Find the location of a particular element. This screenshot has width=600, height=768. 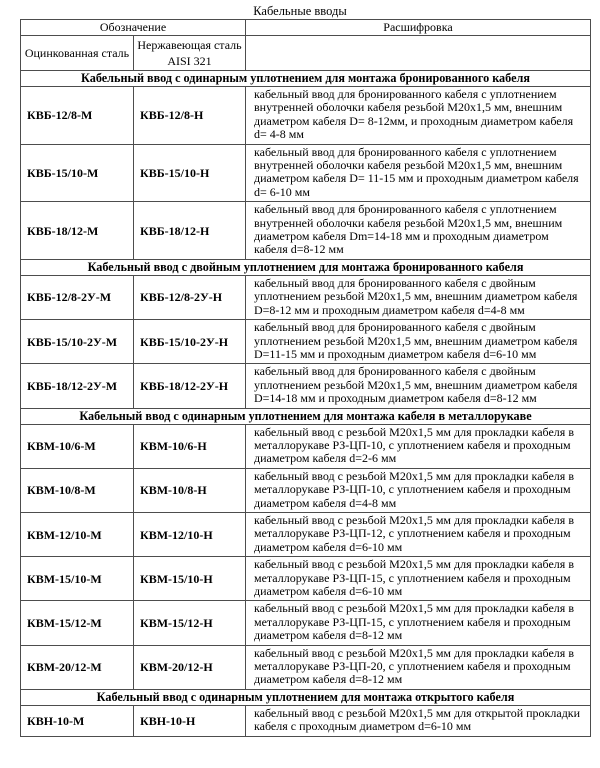

galvanized-steel-model: КВМ-10/6-М is located at coordinates (77, 446).